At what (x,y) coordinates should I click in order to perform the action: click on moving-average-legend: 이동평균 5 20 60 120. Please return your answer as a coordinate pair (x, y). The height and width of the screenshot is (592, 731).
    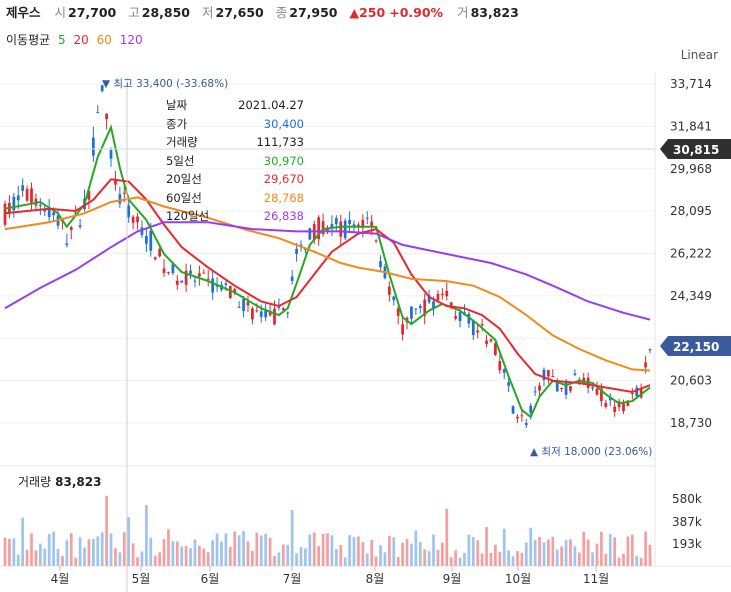
    Looking at the image, I should click on (76, 39).